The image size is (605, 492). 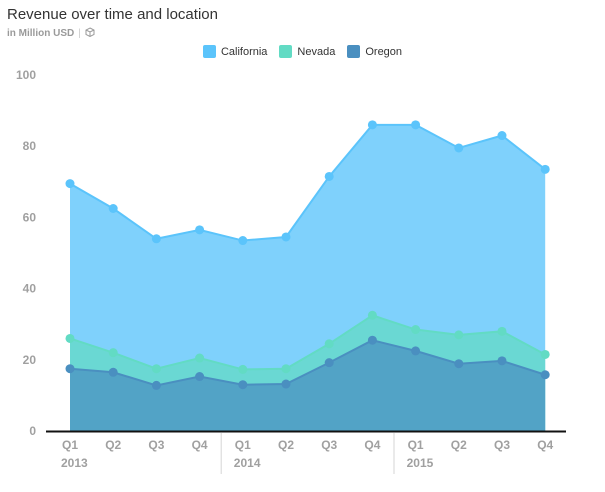 I want to click on y-tick-label: 40, so click(x=30, y=289).